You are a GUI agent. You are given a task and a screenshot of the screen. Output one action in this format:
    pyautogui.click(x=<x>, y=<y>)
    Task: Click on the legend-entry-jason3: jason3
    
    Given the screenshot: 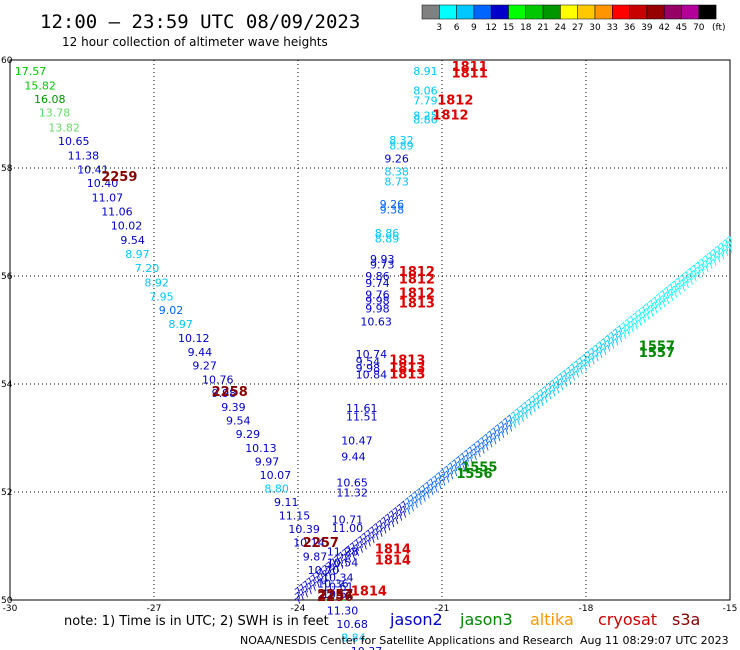 What is the action you would take?
    pyautogui.click(x=486, y=619)
    